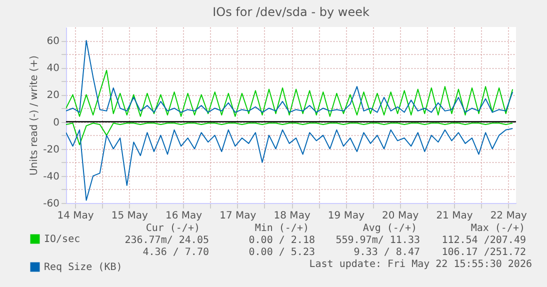 This screenshot has width=547, height=287. Describe the element at coordinates (281, 252) in the screenshot. I see `text: 0.00 / 5.23` at that location.